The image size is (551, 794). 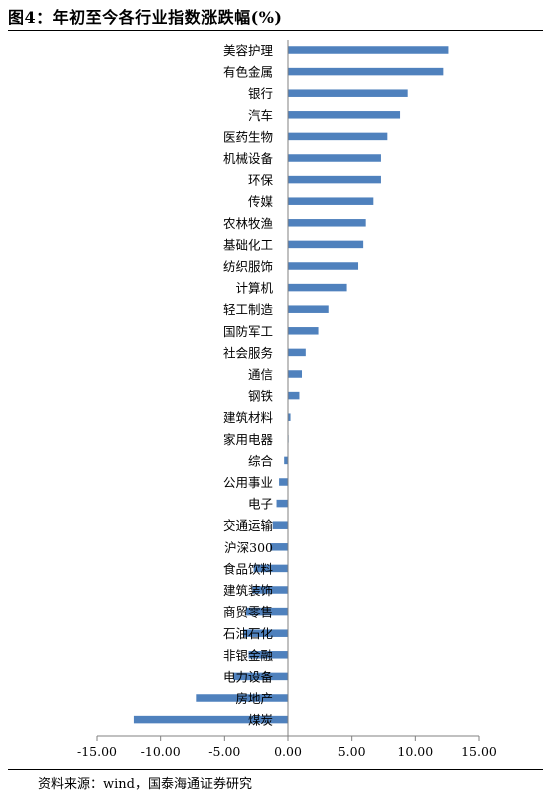 I want to click on category-label: 银行, so click(x=260, y=93).